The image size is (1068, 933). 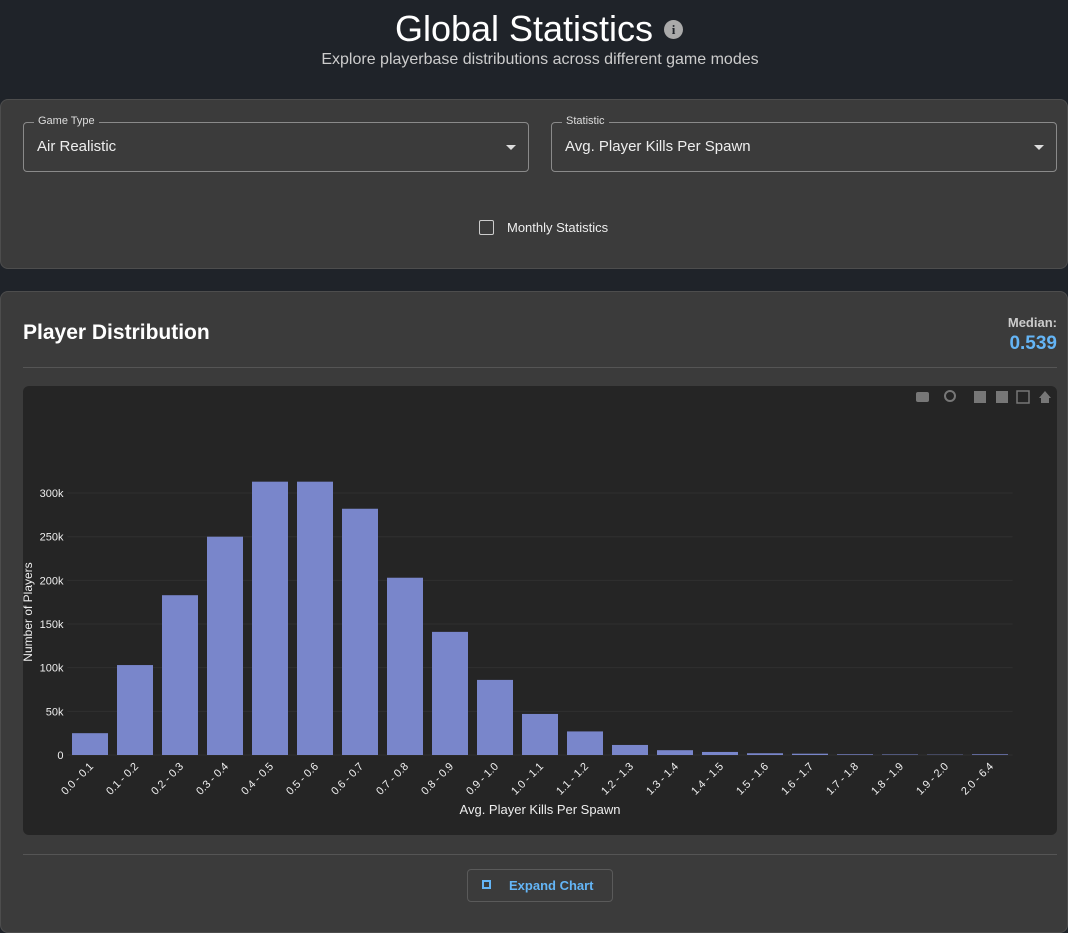 I want to click on median-value: 0.539, so click(x=1033, y=344).